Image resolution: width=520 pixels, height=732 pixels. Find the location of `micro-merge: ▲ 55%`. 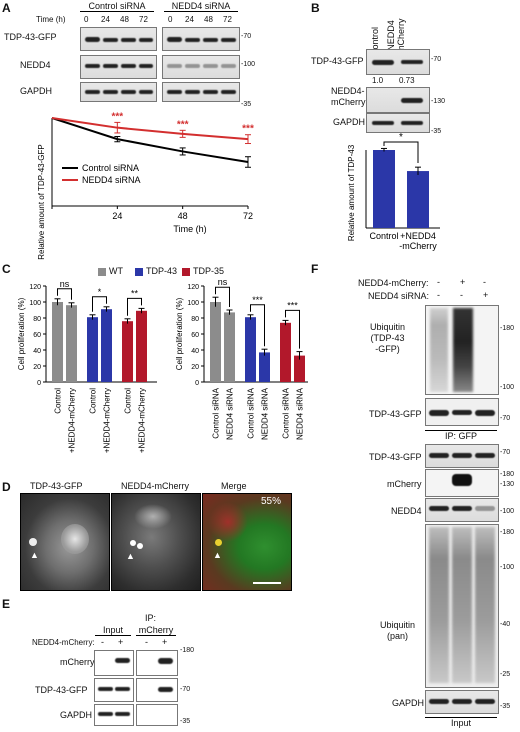

micro-merge: ▲ 55% is located at coordinates (247, 542).